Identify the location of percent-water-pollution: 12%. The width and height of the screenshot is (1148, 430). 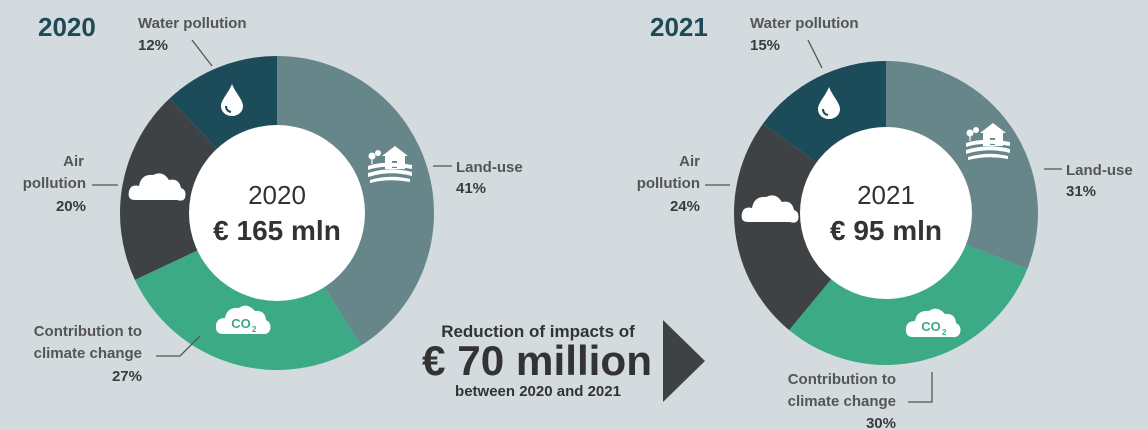
(153, 45).